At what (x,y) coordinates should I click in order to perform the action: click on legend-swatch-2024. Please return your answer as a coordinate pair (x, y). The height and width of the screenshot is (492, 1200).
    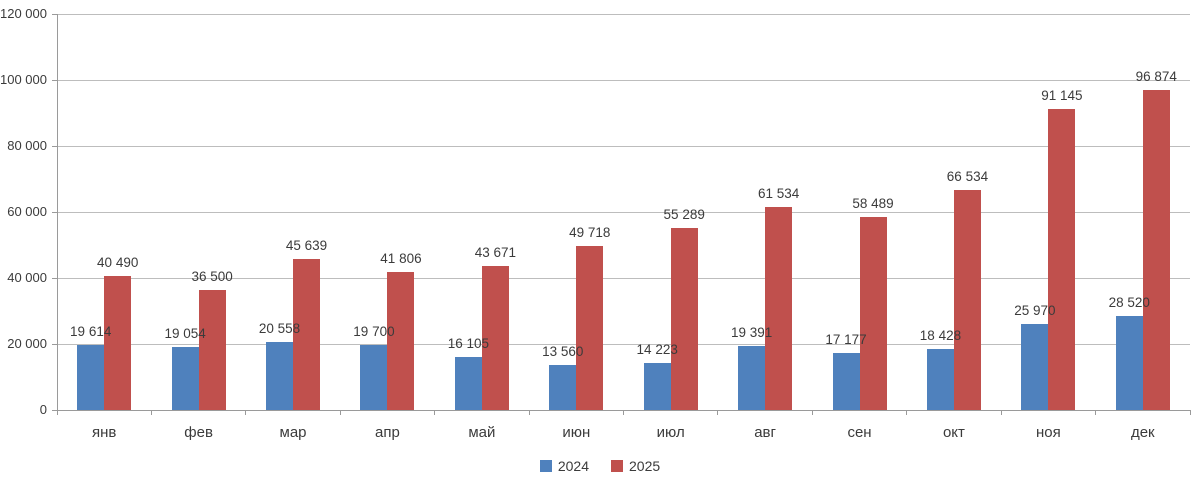
    Looking at the image, I should click on (545, 466).